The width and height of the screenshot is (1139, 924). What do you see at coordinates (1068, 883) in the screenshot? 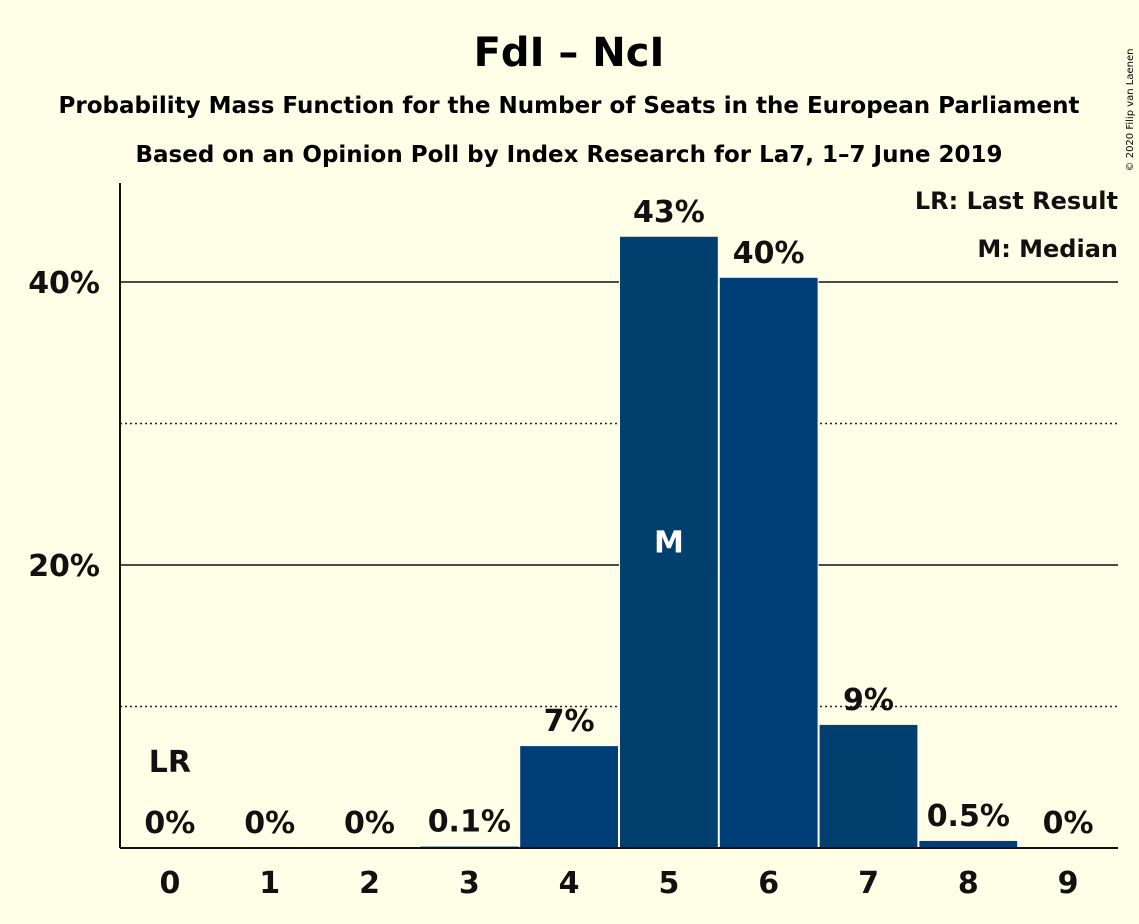
I see `x-tick-label: 9` at bounding box center [1068, 883].